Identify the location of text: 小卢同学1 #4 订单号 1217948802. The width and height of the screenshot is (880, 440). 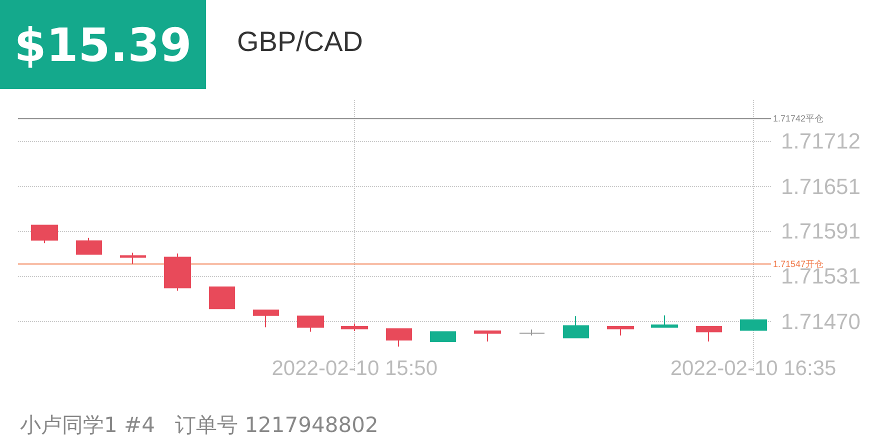
(199, 425).